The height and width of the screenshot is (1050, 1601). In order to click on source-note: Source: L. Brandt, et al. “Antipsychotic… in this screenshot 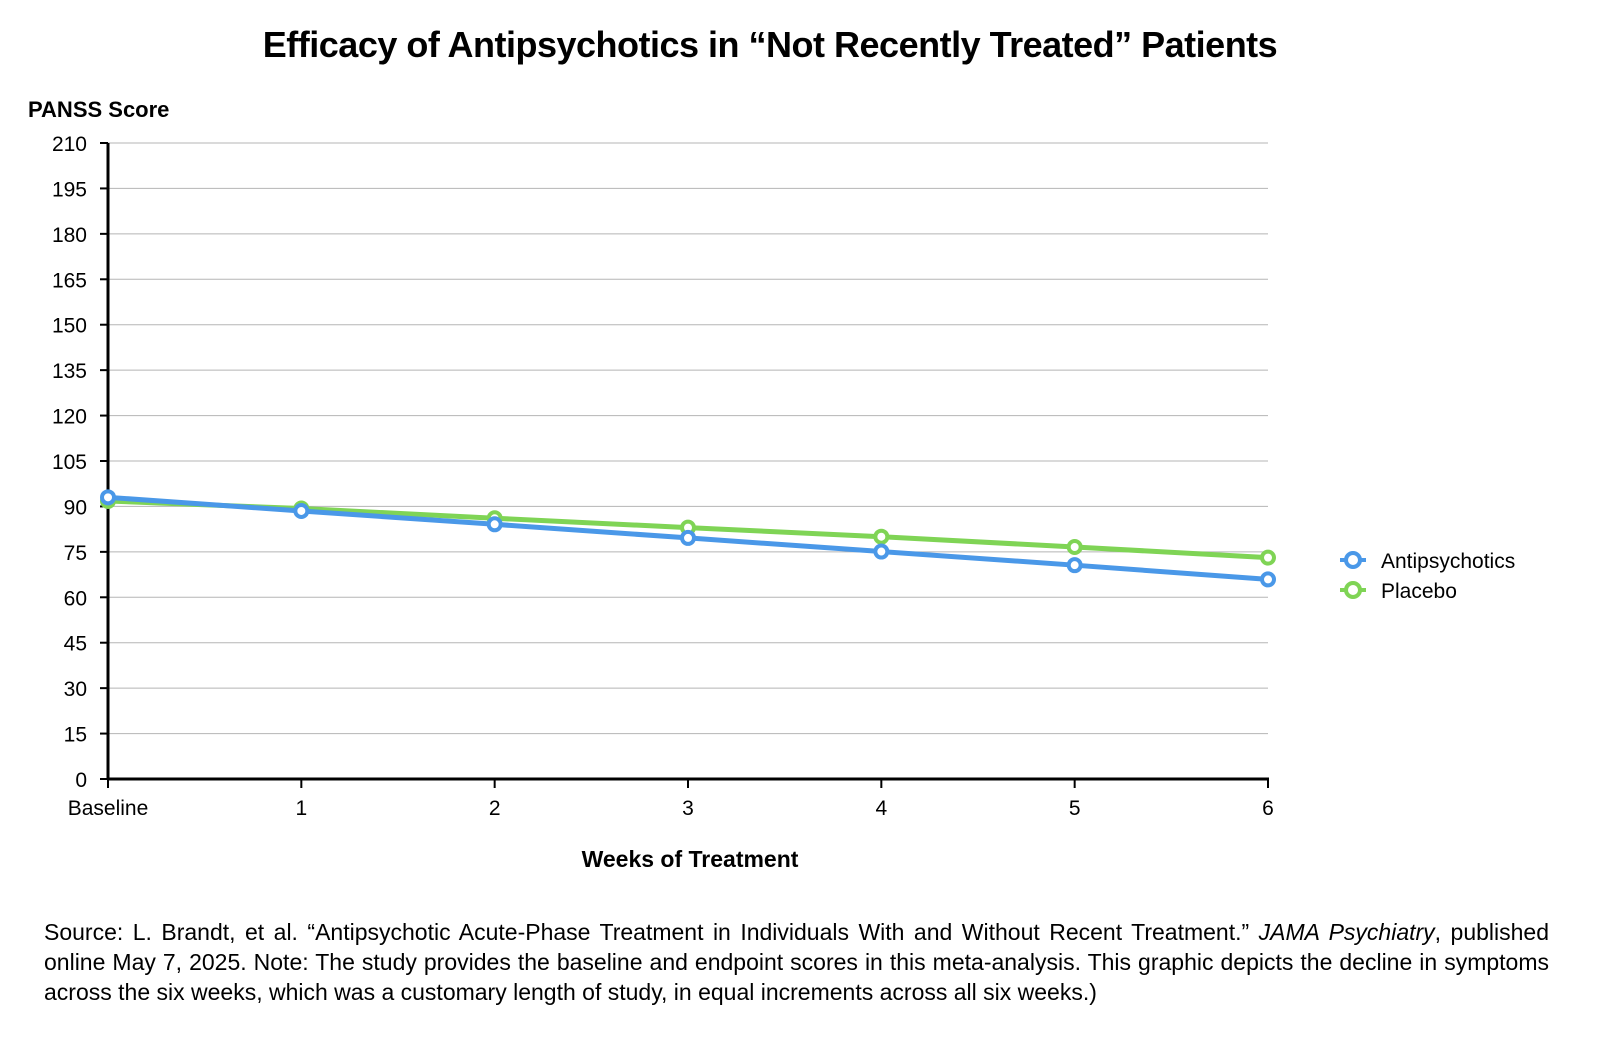, I will do `click(796, 962)`.